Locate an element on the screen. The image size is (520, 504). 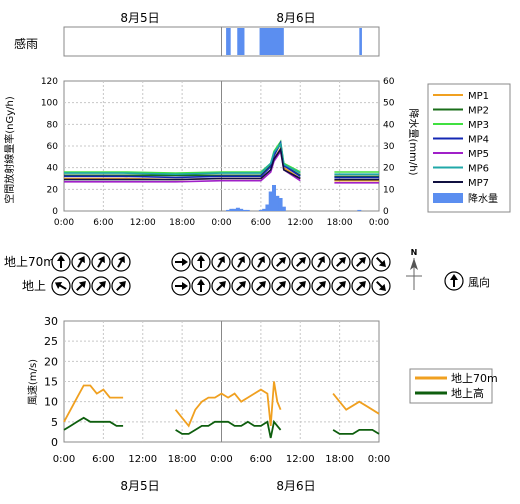
legend-label-MP1: MP1 is located at coordinates (478, 96).